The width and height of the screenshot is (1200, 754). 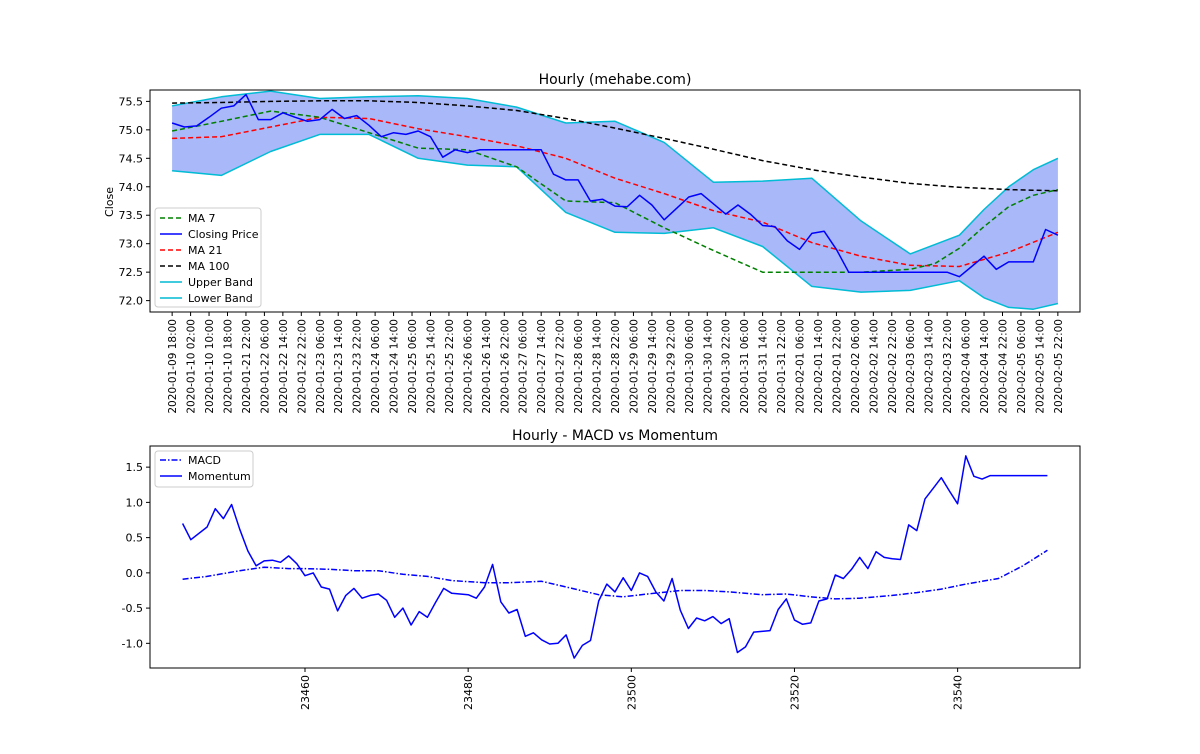 I want to click on macd-chart-y-ticks: -1.0 -0.5 0.0 0.5 1.0 1.5, so click(x=136, y=555).